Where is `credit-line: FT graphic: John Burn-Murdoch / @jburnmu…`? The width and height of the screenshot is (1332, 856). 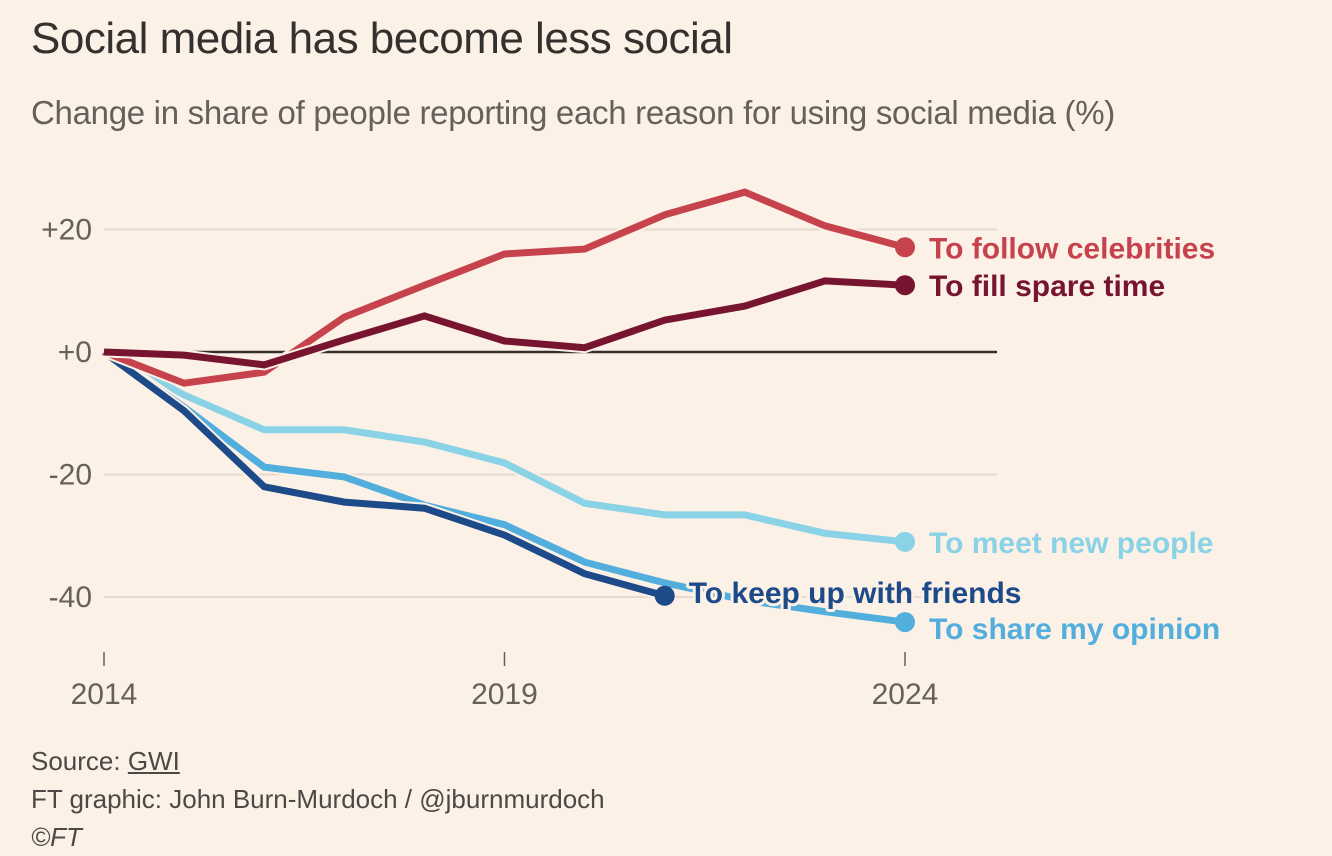
credit-line: FT graphic: John Burn-Murdoch / @jburnmu… is located at coordinates (318, 799).